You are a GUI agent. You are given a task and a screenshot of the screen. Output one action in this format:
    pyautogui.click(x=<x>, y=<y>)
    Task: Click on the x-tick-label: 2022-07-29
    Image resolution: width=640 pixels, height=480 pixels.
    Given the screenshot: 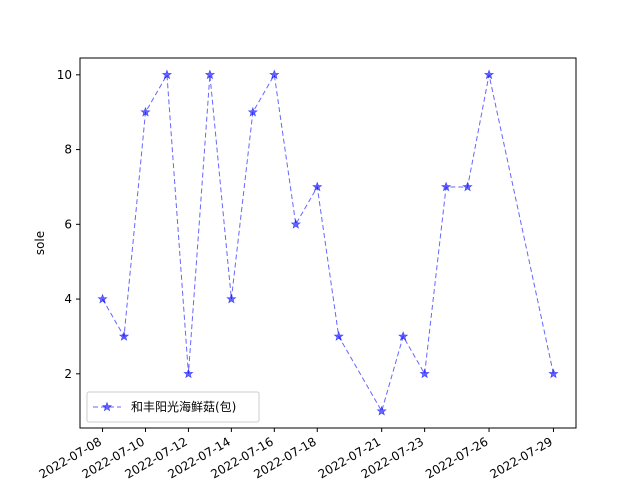 What is the action you would take?
    pyautogui.click(x=521, y=457)
    